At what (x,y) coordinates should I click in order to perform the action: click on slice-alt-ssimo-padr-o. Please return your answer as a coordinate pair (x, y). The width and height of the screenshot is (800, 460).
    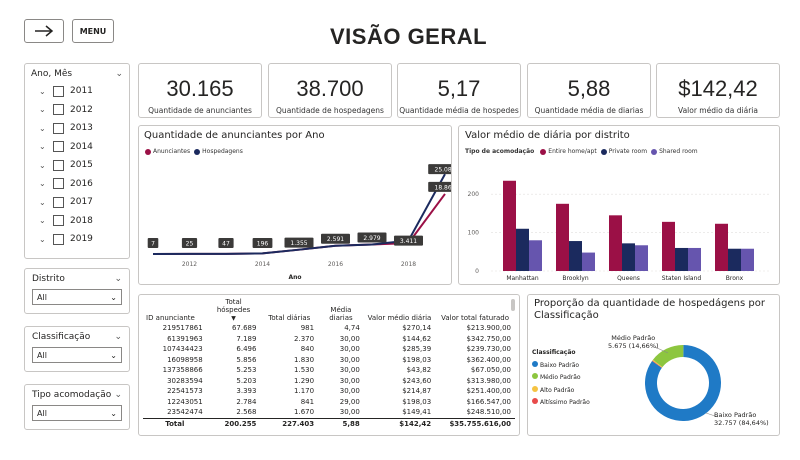
    Looking at the image, I should click on (657, 364).